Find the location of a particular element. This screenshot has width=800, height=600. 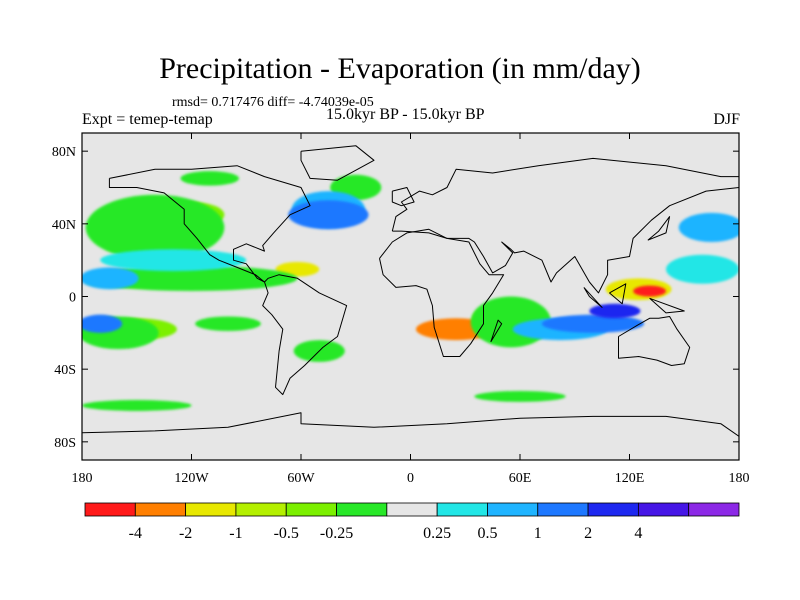

colorbar-label: 4 is located at coordinates (638, 533).